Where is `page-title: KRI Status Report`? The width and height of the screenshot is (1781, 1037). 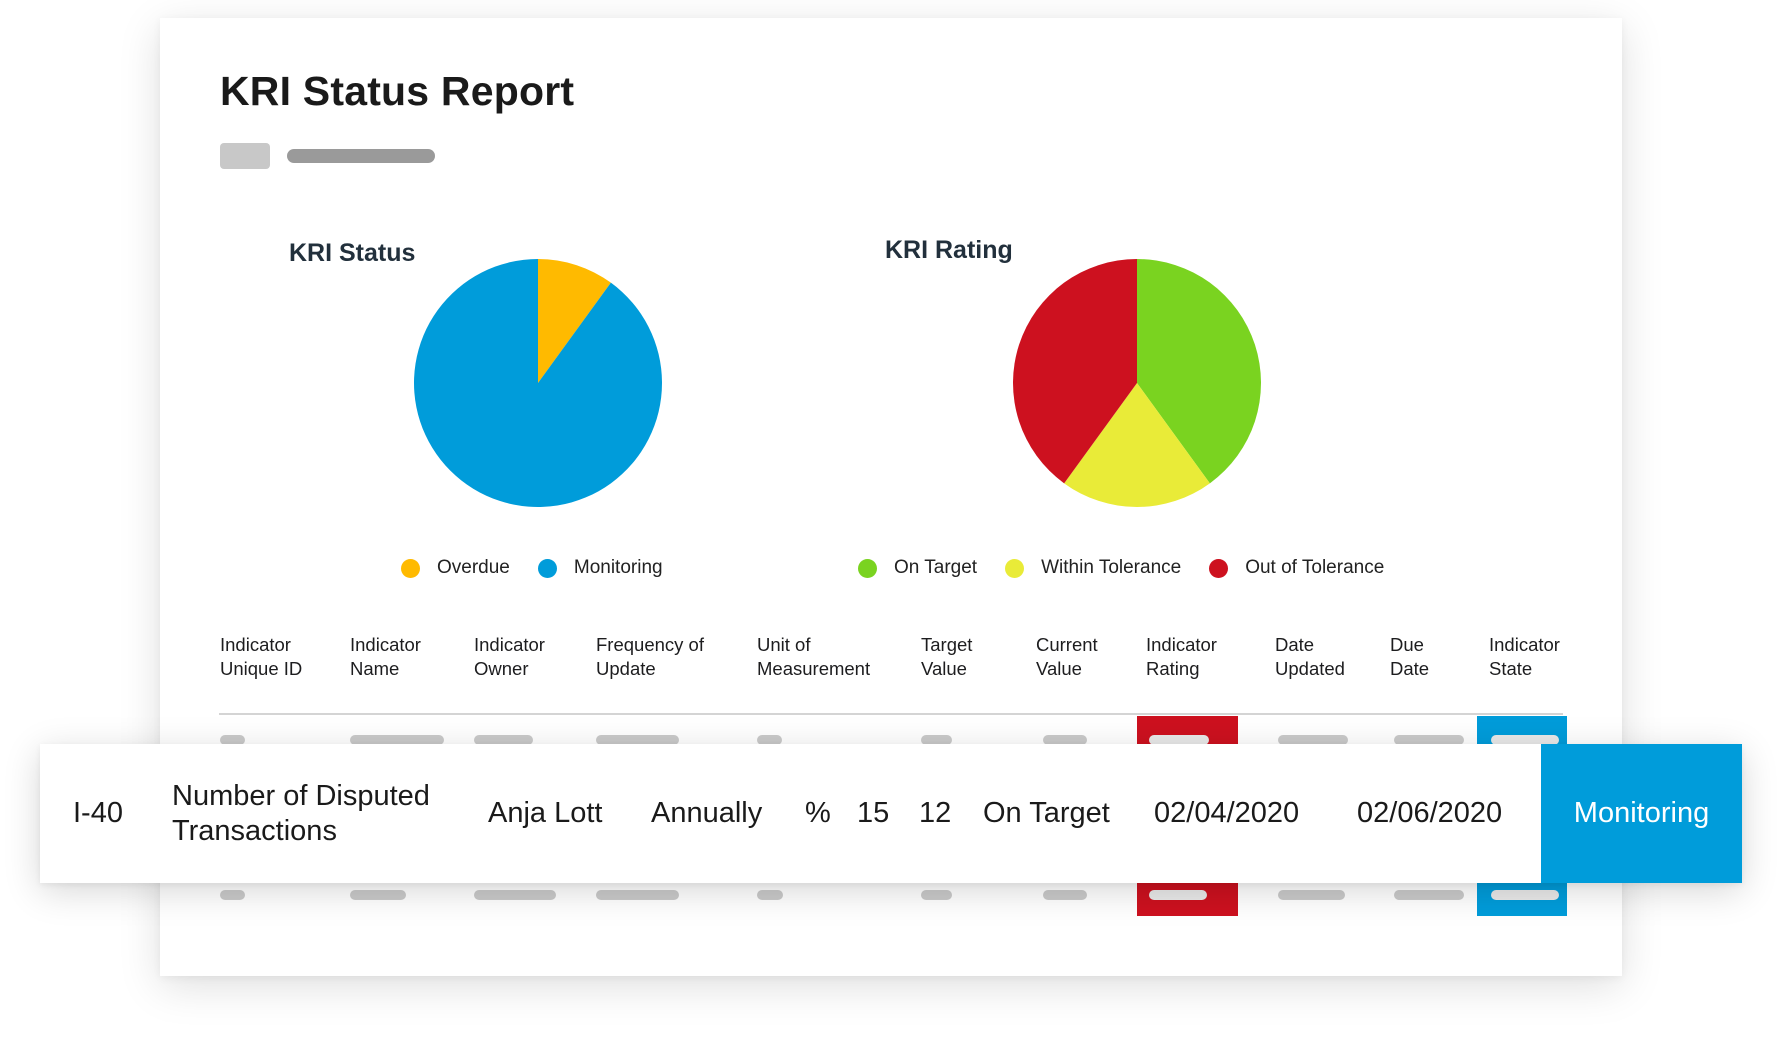 page-title: KRI Status Report is located at coordinates (397, 91).